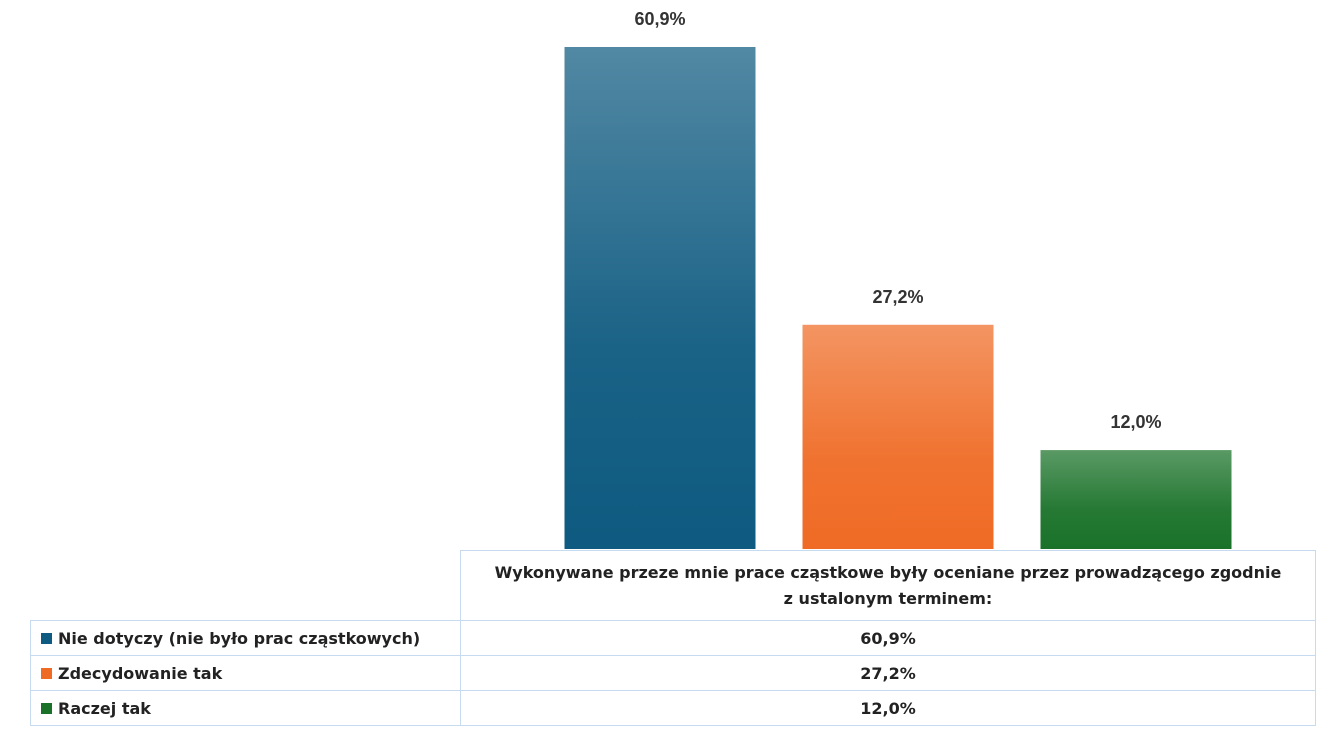 The width and height of the screenshot is (1319, 729). I want to click on table-value: 60,9%, so click(888, 638).